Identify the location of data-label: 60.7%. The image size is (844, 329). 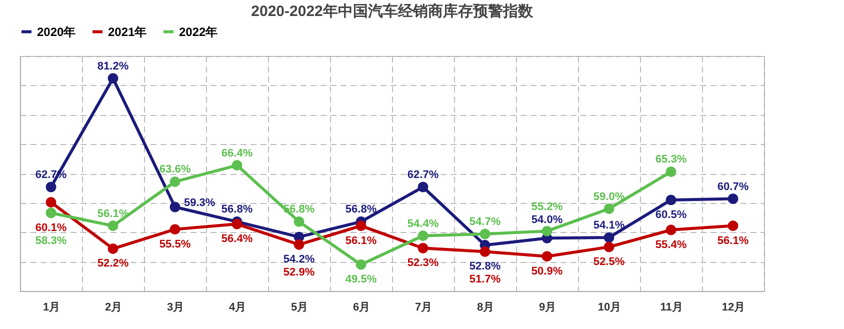
(733, 186).